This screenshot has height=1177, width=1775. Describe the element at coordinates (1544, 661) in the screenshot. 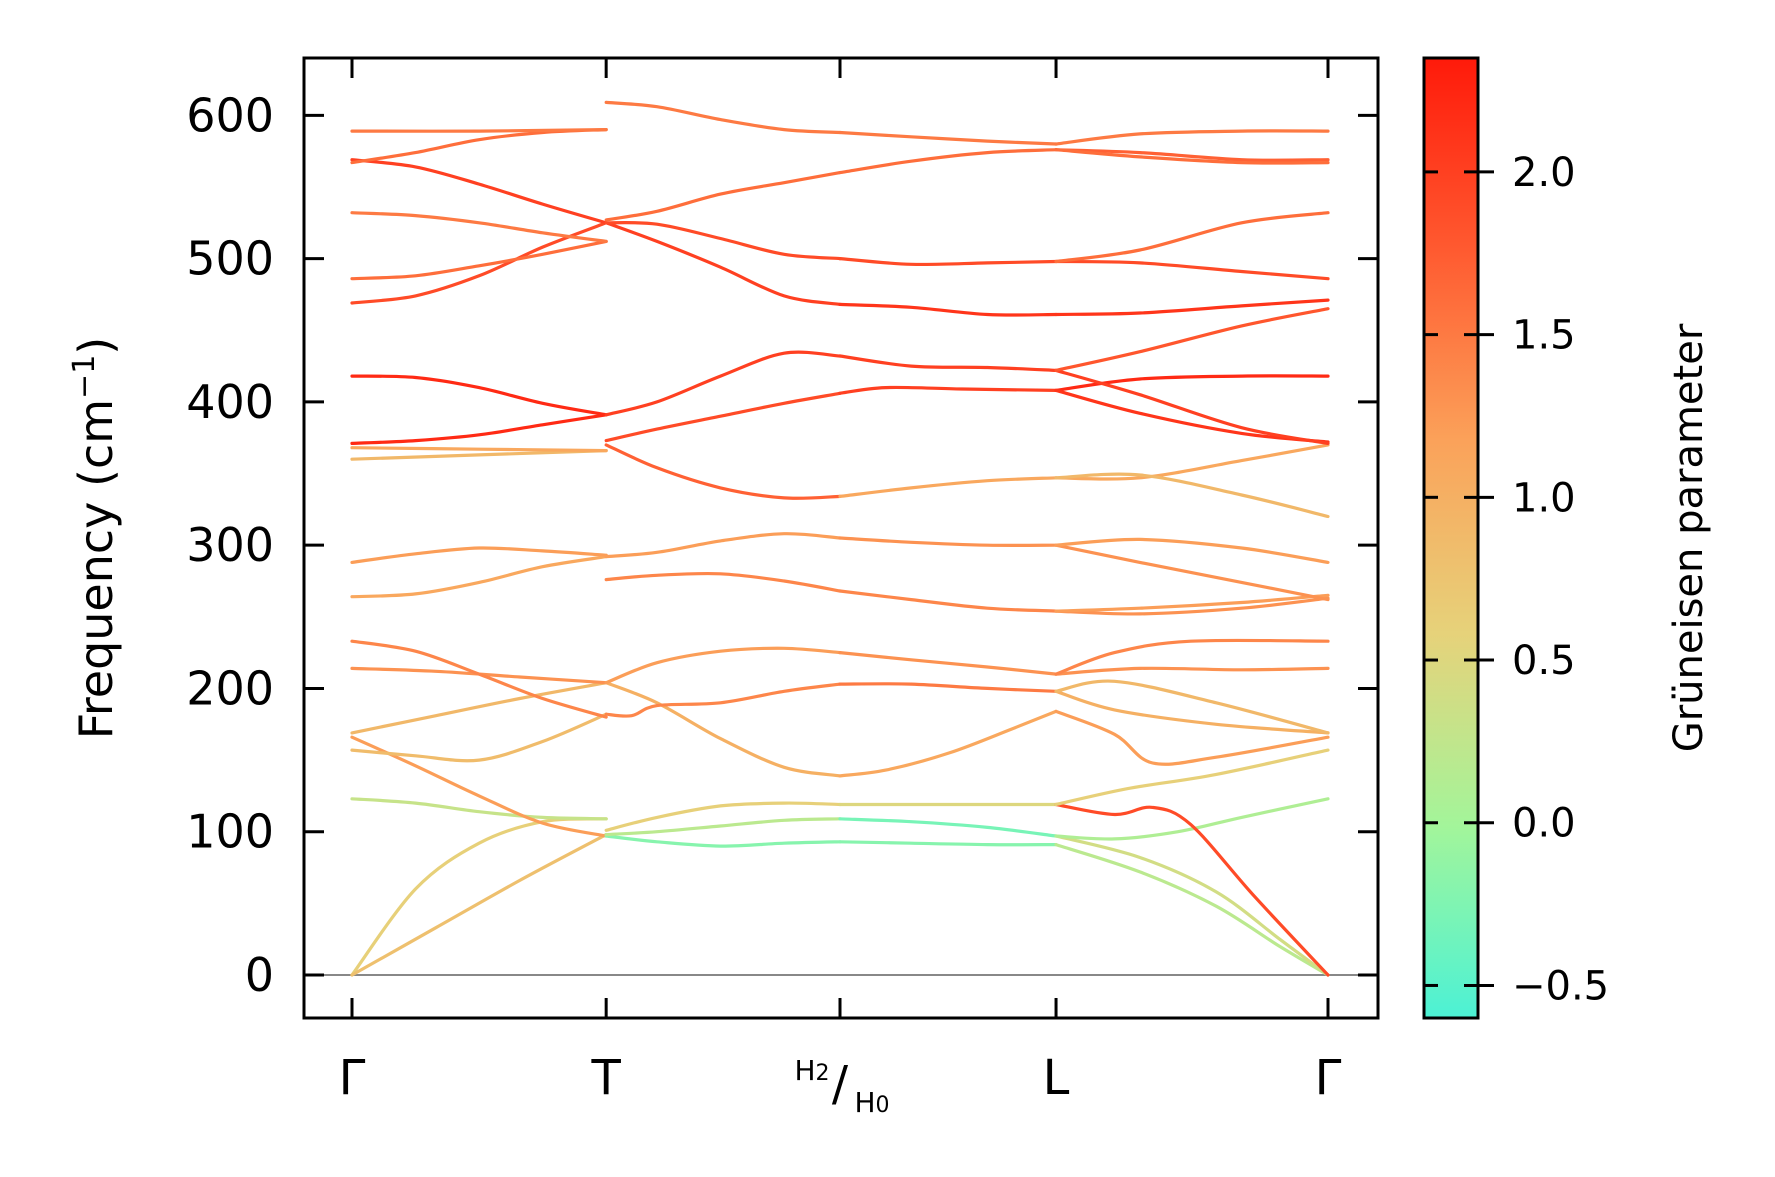

I see `colorbar-tick-label-2: 0.5` at that location.